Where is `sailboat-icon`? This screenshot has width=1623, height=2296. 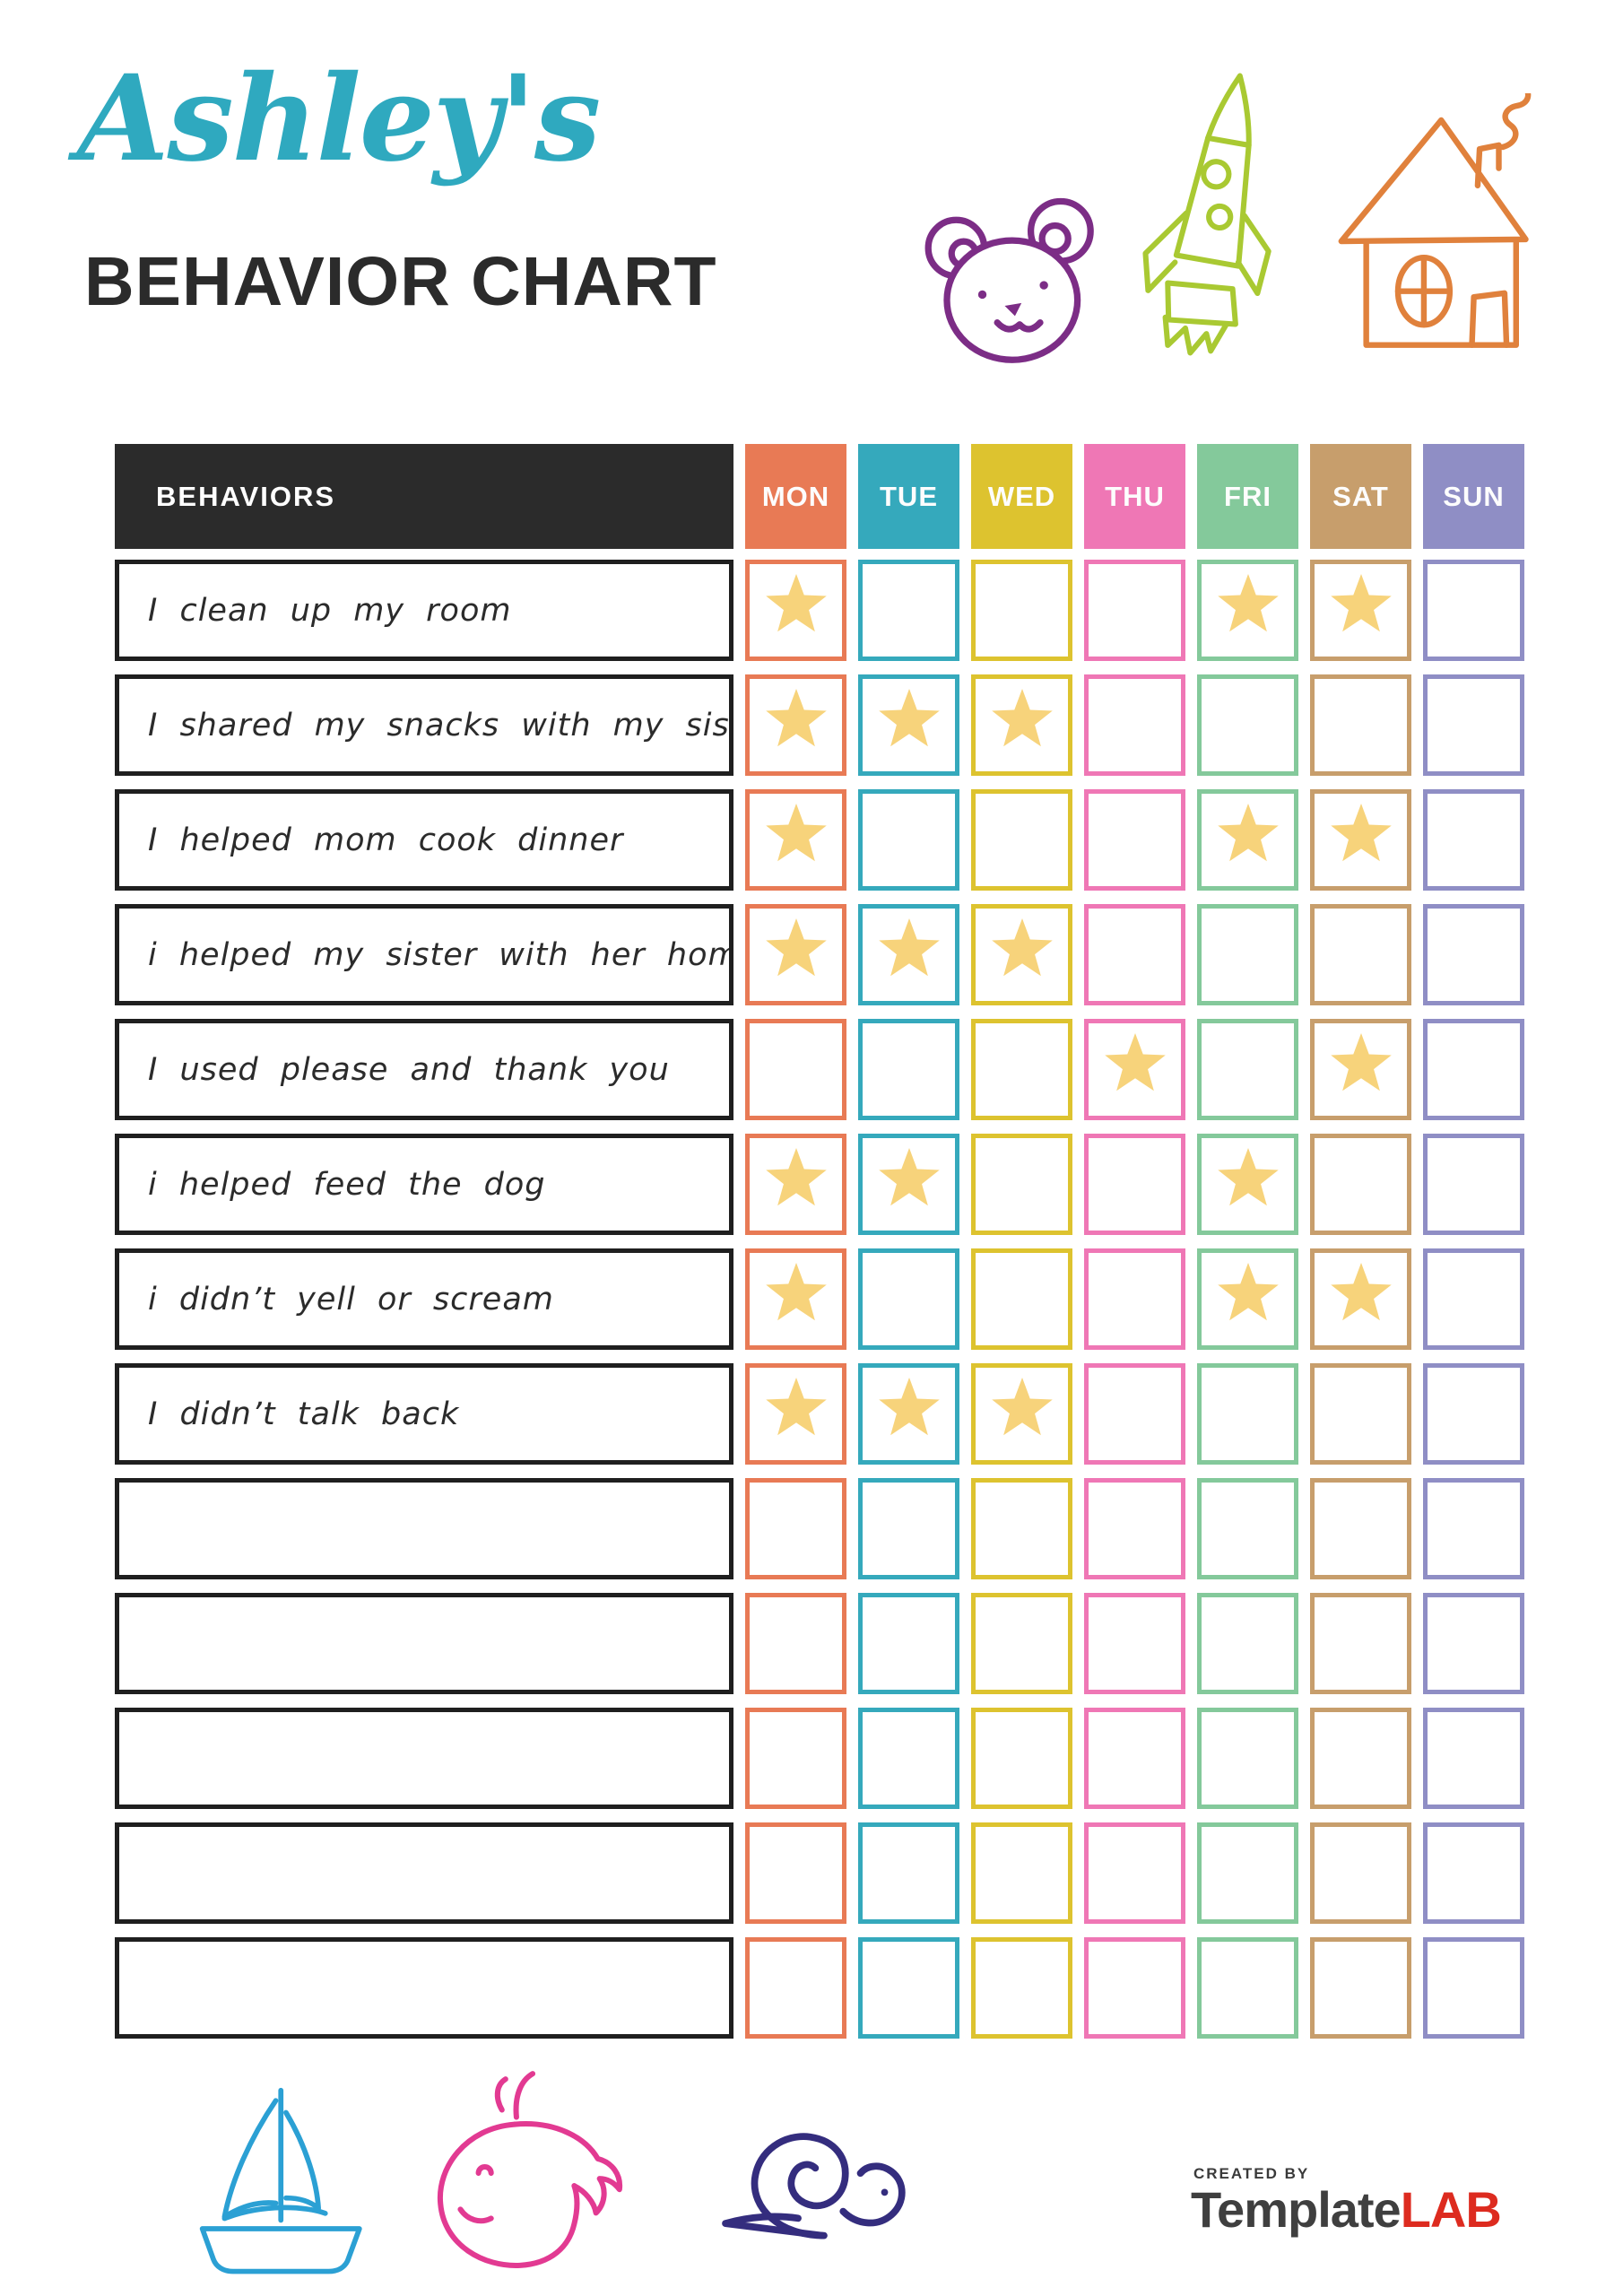 sailboat-icon is located at coordinates (285, 2175).